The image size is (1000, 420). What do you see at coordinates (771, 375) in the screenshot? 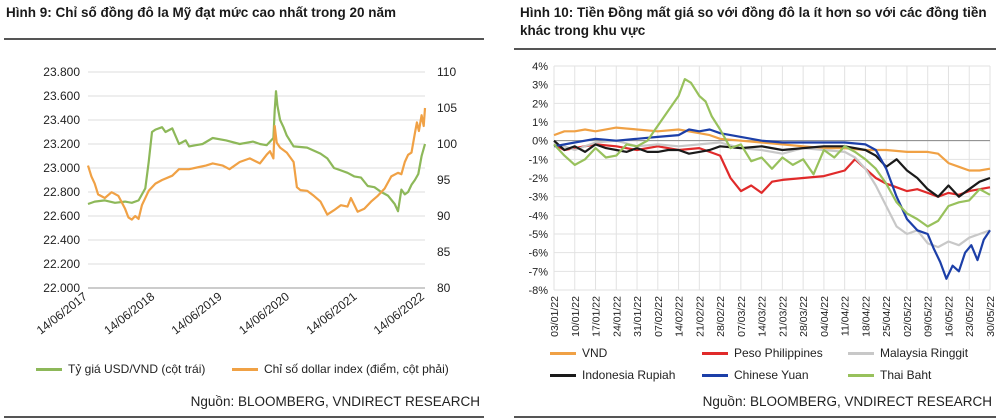
I see `legend-label: Chinese Yuan` at bounding box center [771, 375].